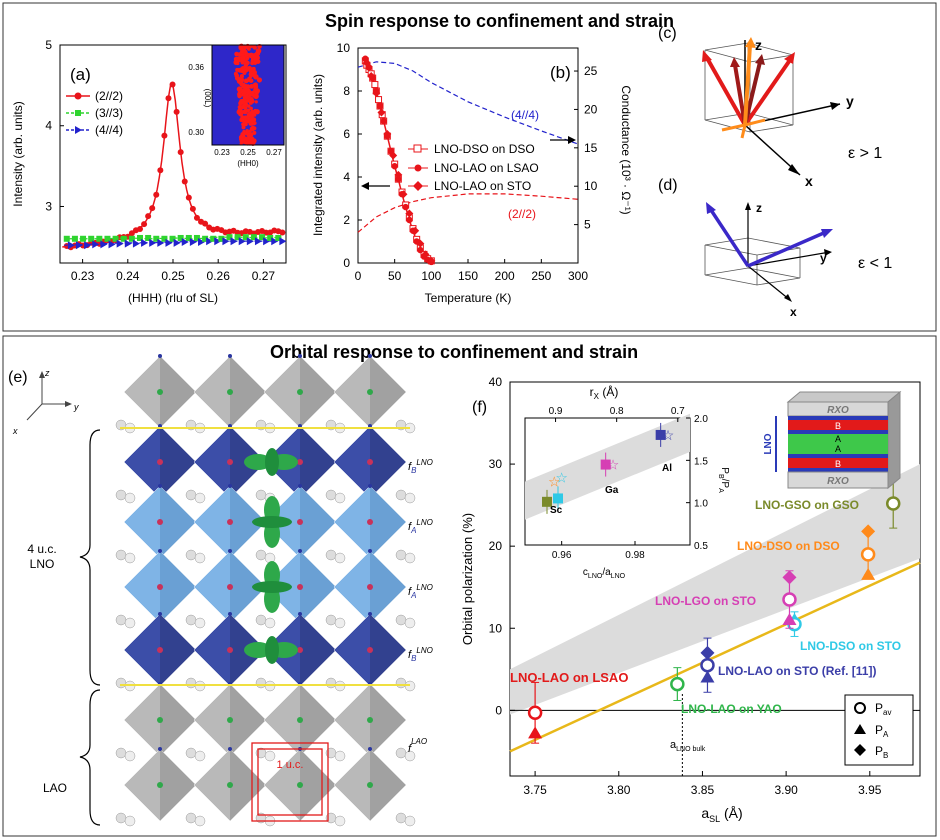 The image size is (940, 840). What do you see at coordinates (479, 407) in the screenshot?
I see `panel-f-label: (f)` at bounding box center [479, 407].